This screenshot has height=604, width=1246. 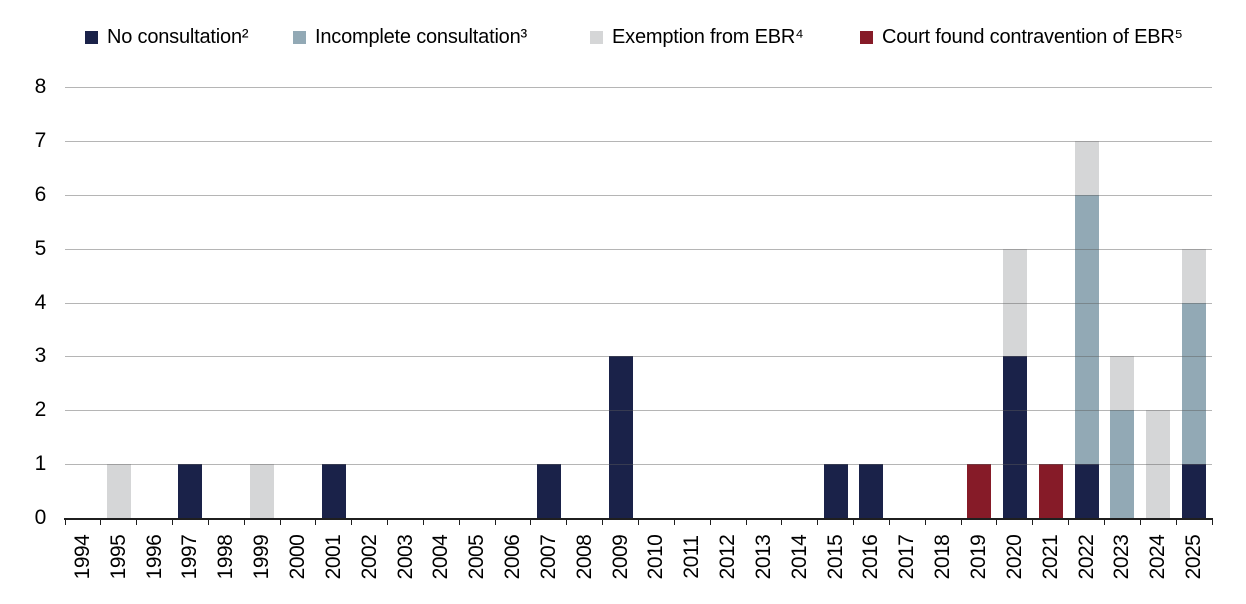 I want to click on legend-label: Court found contravention of EBR⁵, so click(x=1032, y=37).